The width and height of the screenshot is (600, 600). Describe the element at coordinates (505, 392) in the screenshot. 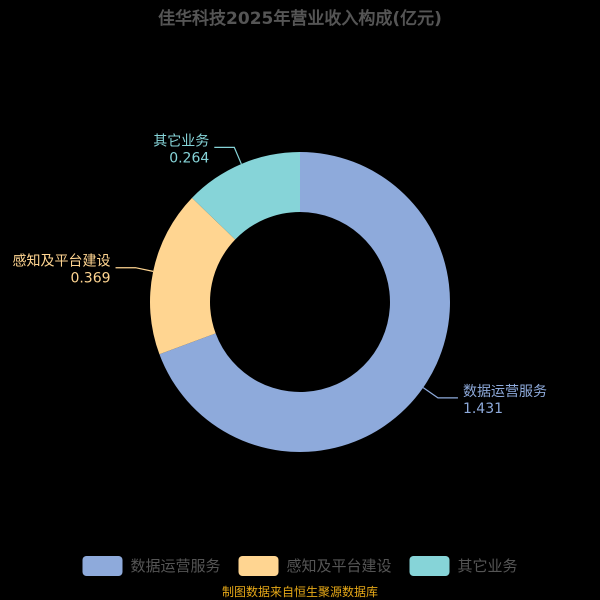

I see `slice-label-1: 数据运营服务` at that location.